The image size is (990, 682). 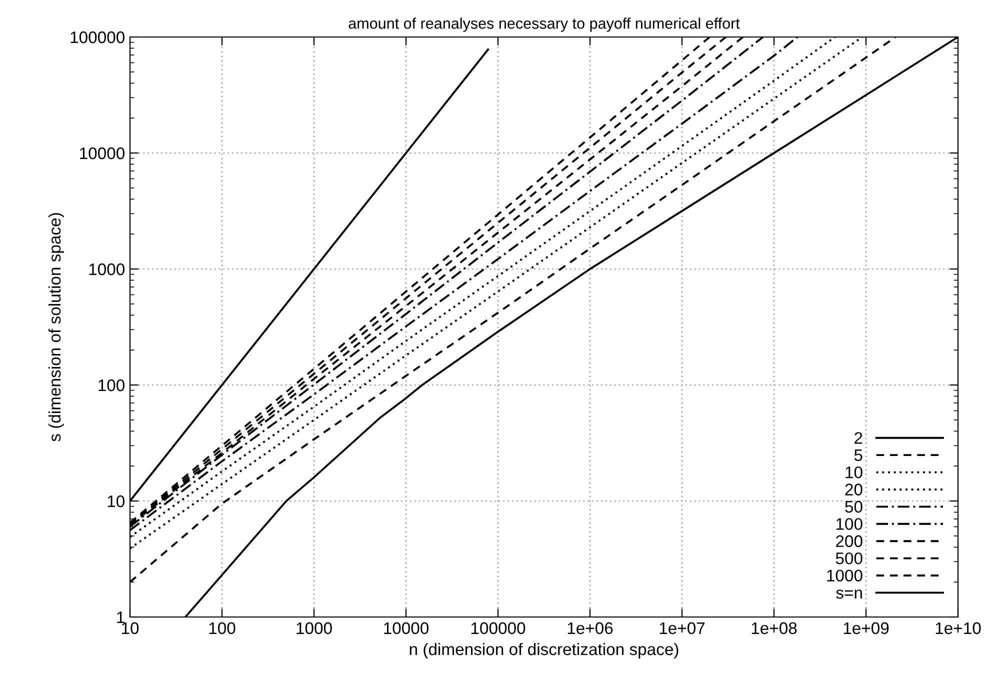 I want to click on legend-label: 2, so click(x=858, y=438).